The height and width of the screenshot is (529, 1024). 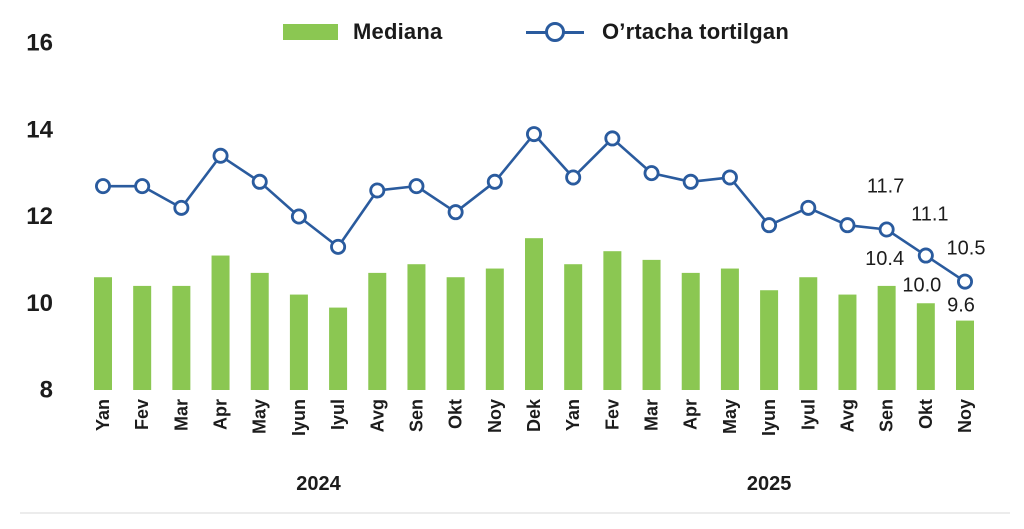 I want to click on bar-value-label: 9.6, so click(x=961, y=306).